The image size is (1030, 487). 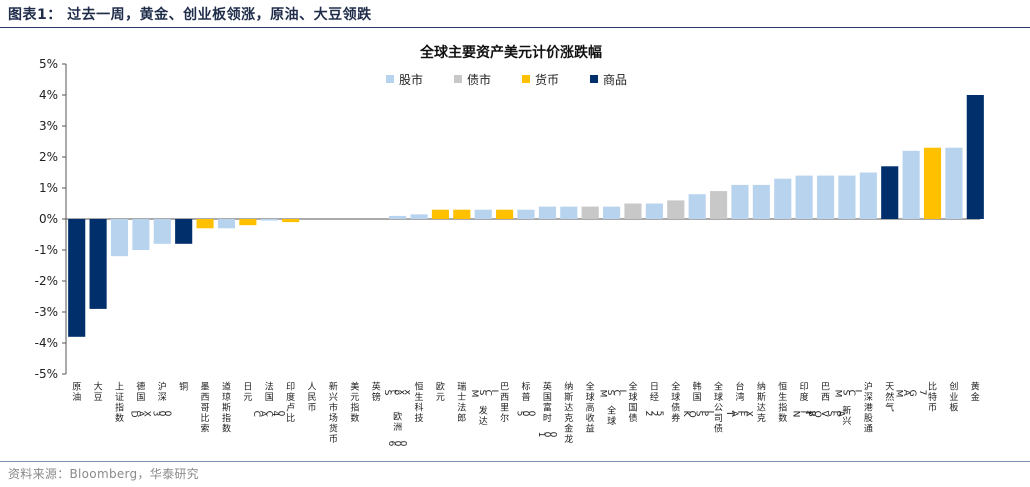 I want to click on legend-item-commodity: 商品, so click(x=608, y=79).